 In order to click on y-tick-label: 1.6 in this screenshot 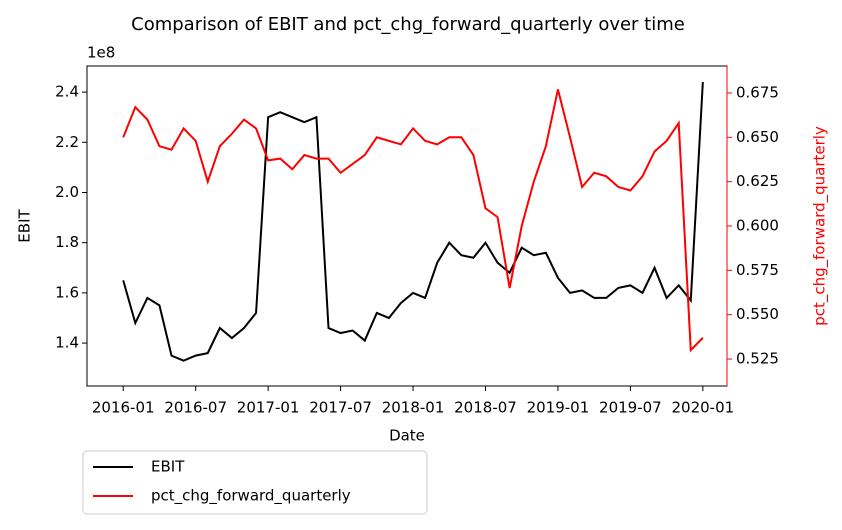, I will do `click(67, 292)`.